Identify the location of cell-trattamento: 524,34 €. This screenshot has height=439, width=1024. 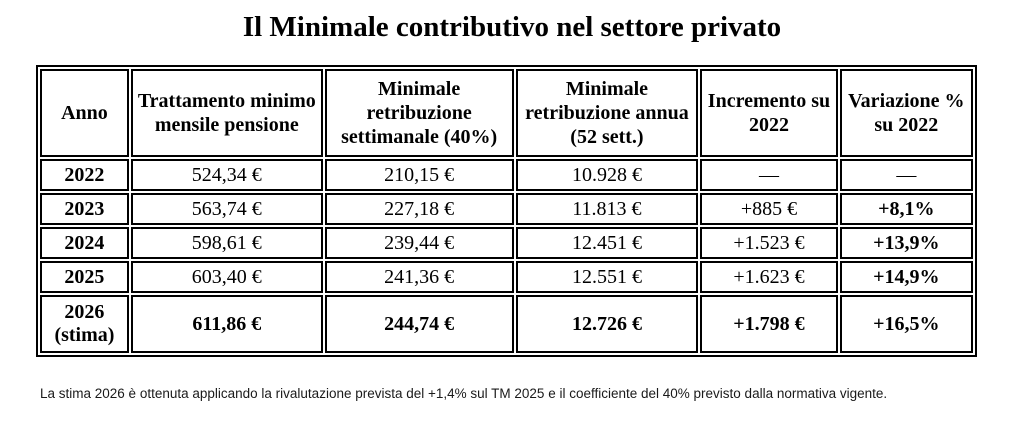
(226, 175).